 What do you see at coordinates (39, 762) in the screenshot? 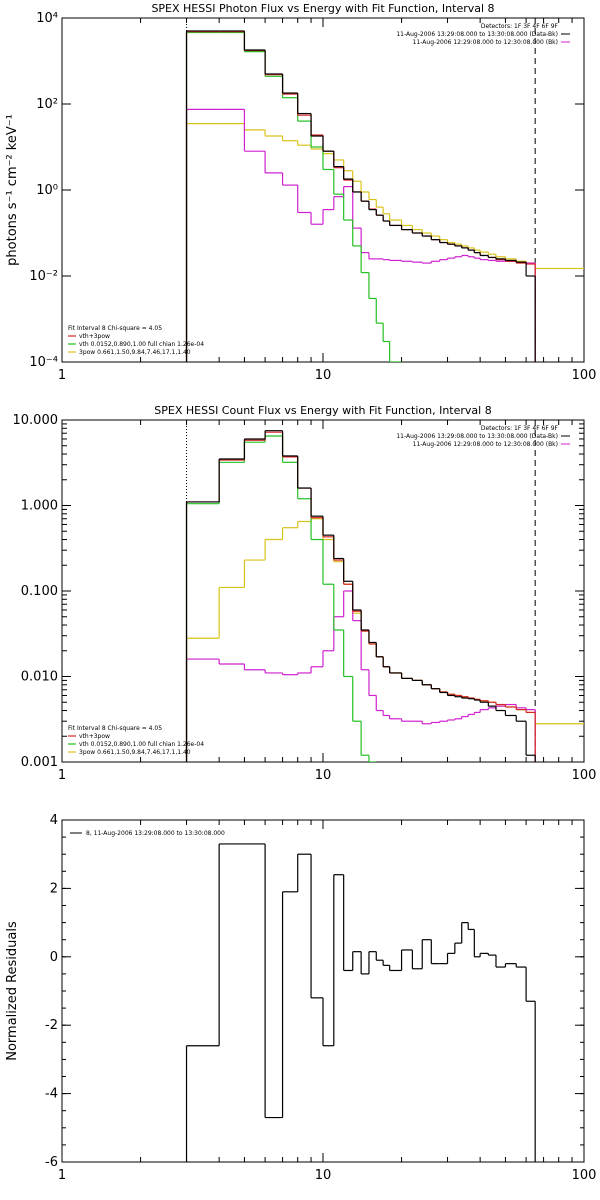
I see `y-tick-label: 0.001` at bounding box center [39, 762].